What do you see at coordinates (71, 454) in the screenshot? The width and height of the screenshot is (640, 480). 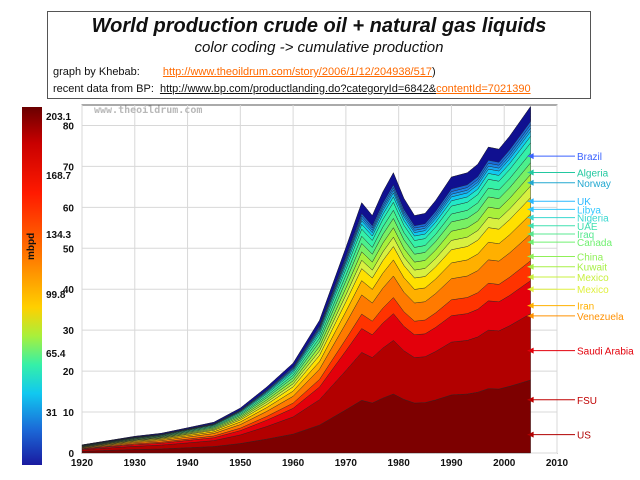 I see `y-tick-label: 0` at bounding box center [71, 454].